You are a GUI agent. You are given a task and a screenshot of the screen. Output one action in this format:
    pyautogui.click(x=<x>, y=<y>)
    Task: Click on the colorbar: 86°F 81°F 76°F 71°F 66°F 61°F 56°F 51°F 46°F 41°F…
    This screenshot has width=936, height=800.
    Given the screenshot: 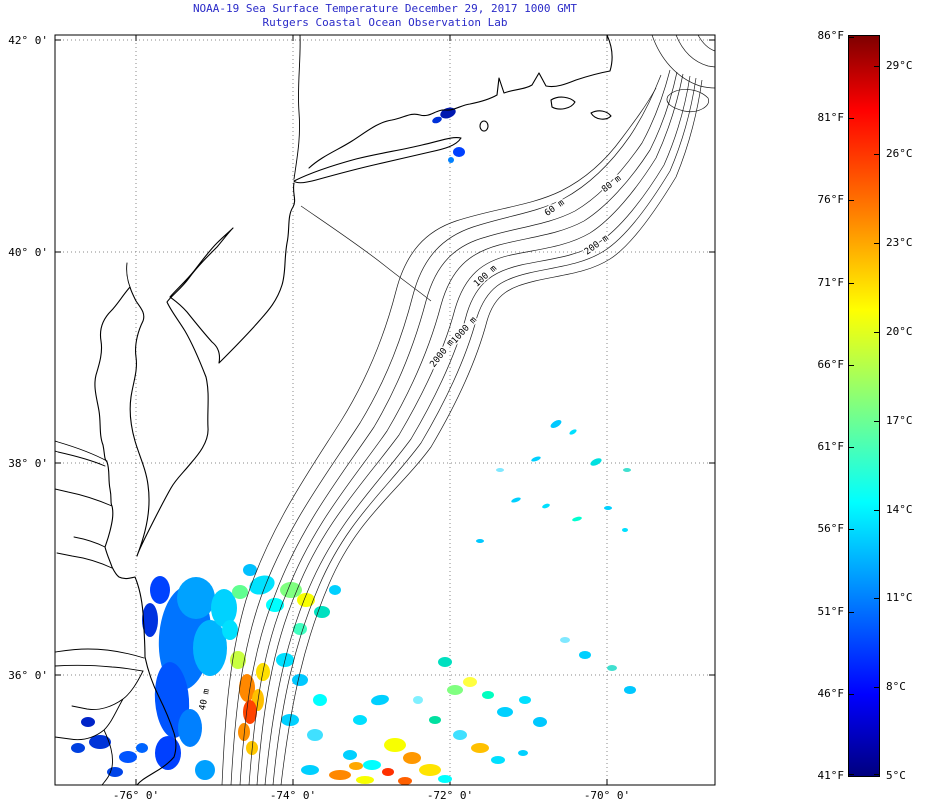 What is the action you would take?
    pyautogui.click(x=868, y=405)
    